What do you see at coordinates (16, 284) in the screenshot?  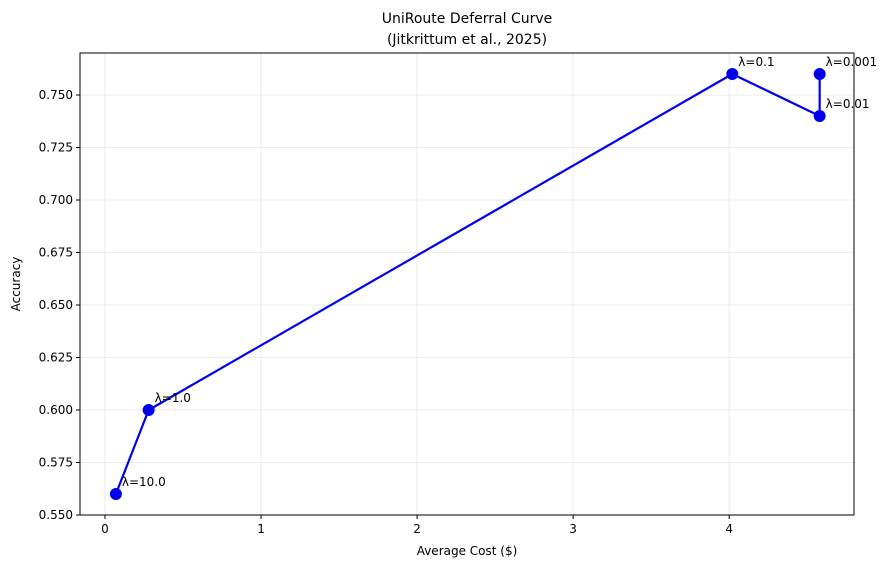 I see `y-axis-label: Accuracy` at bounding box center [16, 284].